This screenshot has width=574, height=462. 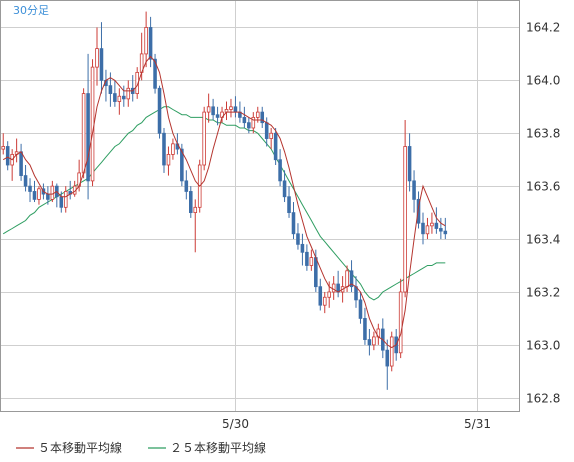 I want to click on y-tick-label: 164.0, so click(x=543, y=81).